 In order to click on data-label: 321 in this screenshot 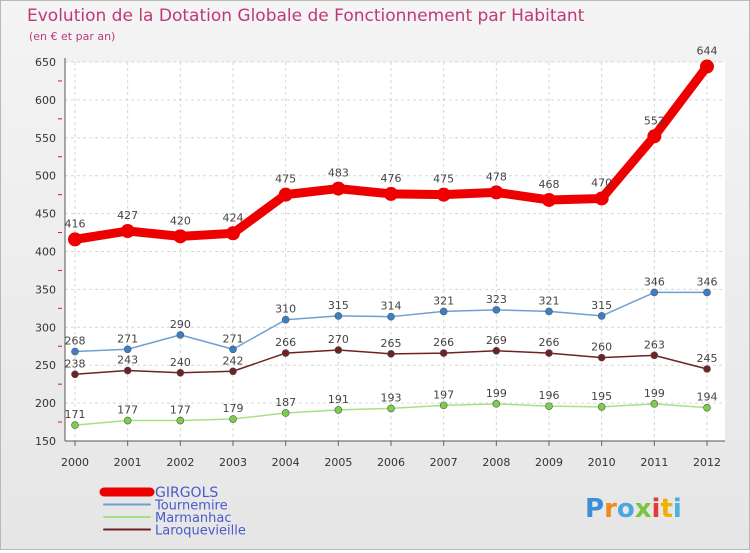, I will do `click(443, 300)`.